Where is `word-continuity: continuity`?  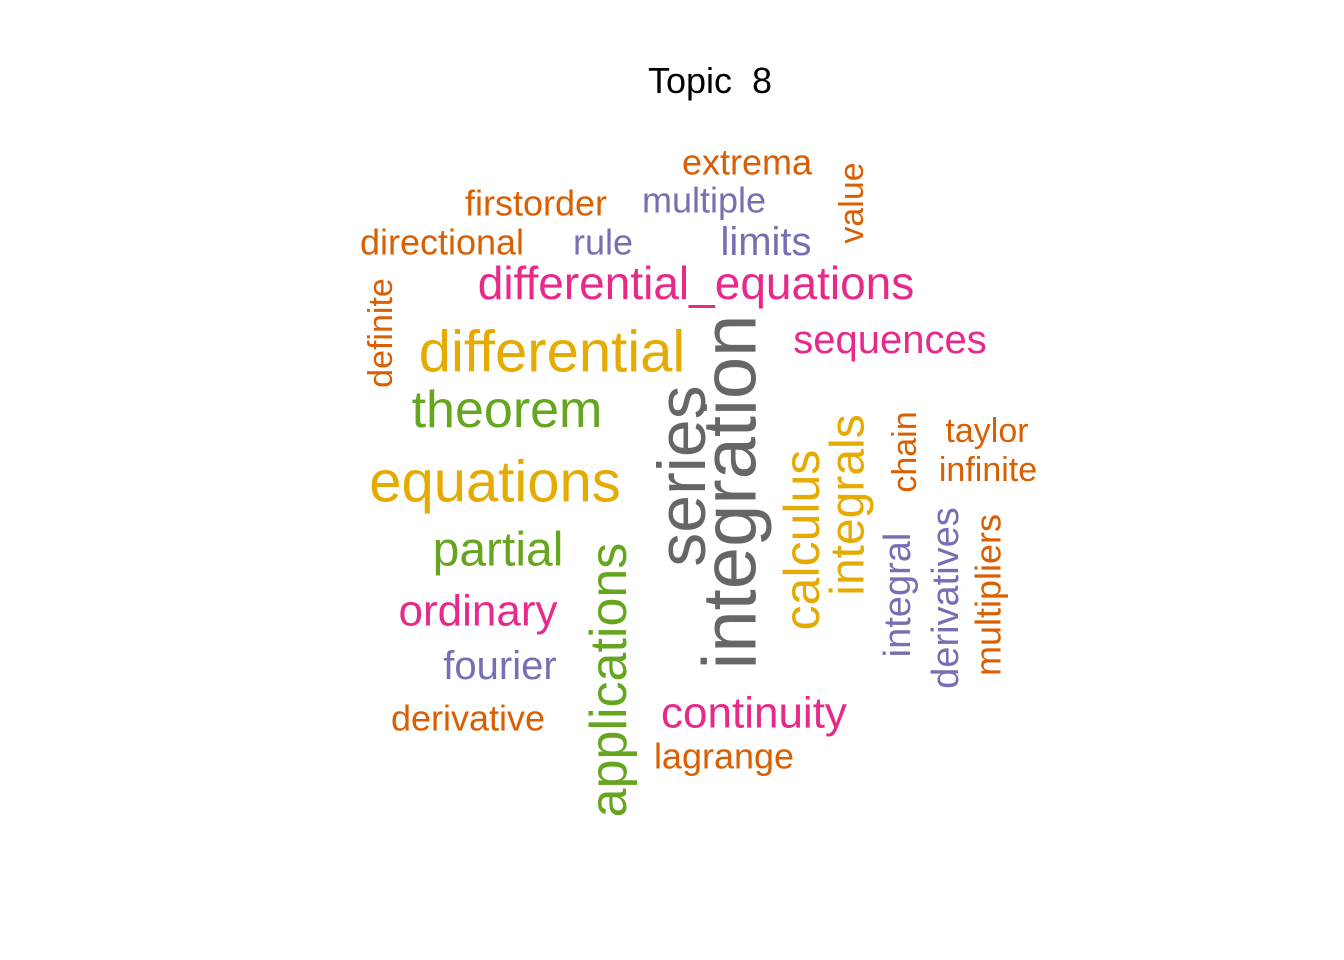
word-continuity: continuity is located at coordinates (754, 713).